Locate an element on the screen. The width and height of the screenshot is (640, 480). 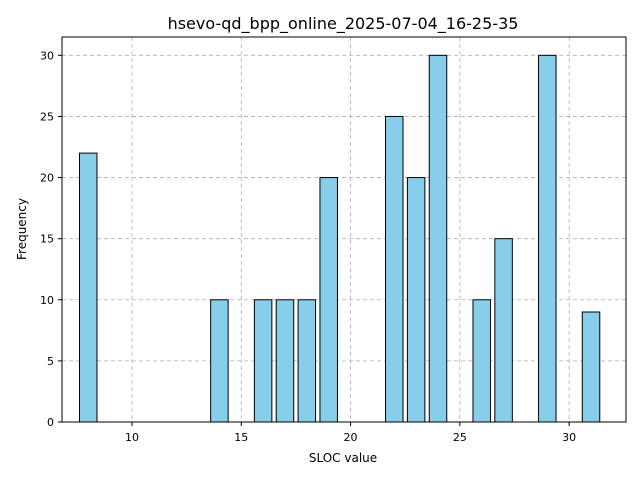
y-tick-label: 25 is located at coordinates (47, 116).